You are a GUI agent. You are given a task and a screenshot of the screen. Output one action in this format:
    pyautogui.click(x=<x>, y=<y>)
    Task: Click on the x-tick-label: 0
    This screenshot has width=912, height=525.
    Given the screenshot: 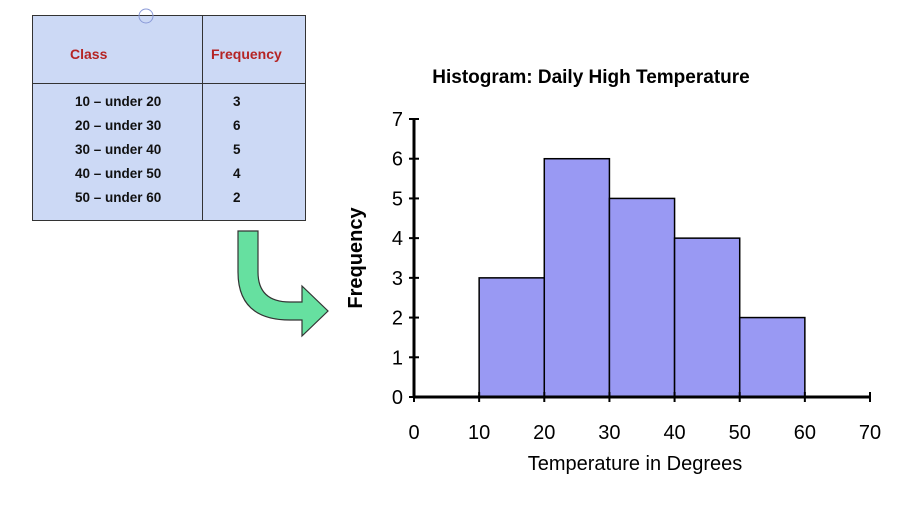 What is the action you would take?
    pyautogui.click(x=413, y=433)
    